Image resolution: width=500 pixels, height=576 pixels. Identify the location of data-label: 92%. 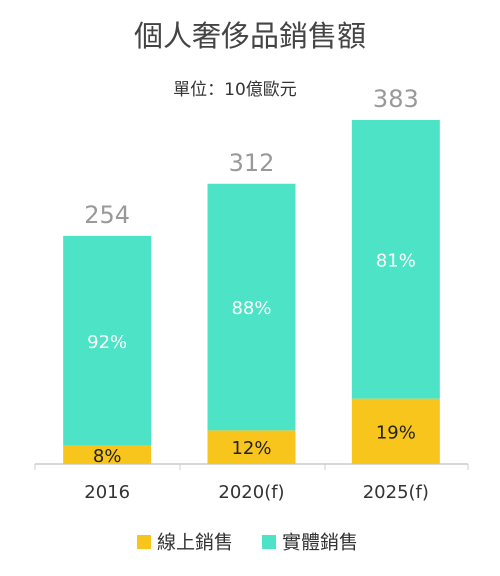
(107, 342).